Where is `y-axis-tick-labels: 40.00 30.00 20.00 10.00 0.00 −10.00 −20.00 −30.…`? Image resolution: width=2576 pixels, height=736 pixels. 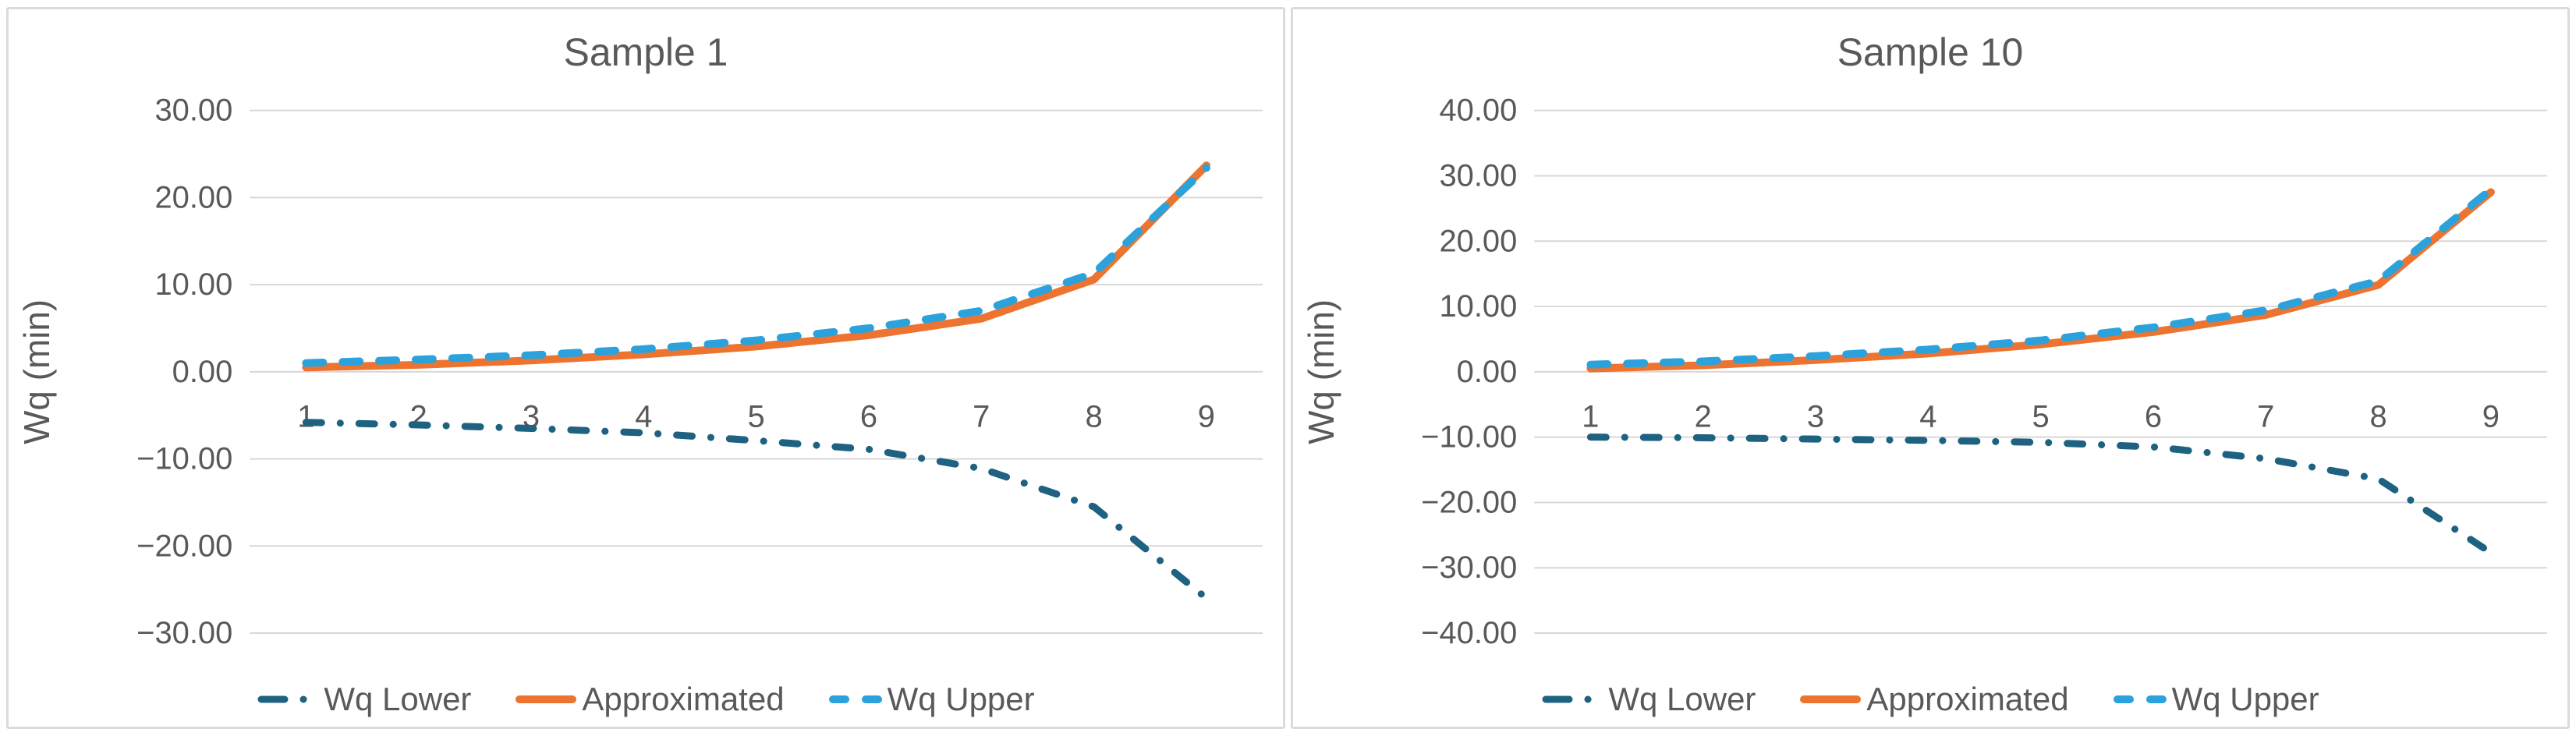 y-axis-tick-labels: 40.00 30.00 20.00 10.00 0.00 −10.00 −20.00 −30.… is located at coordinates (1469, 372).